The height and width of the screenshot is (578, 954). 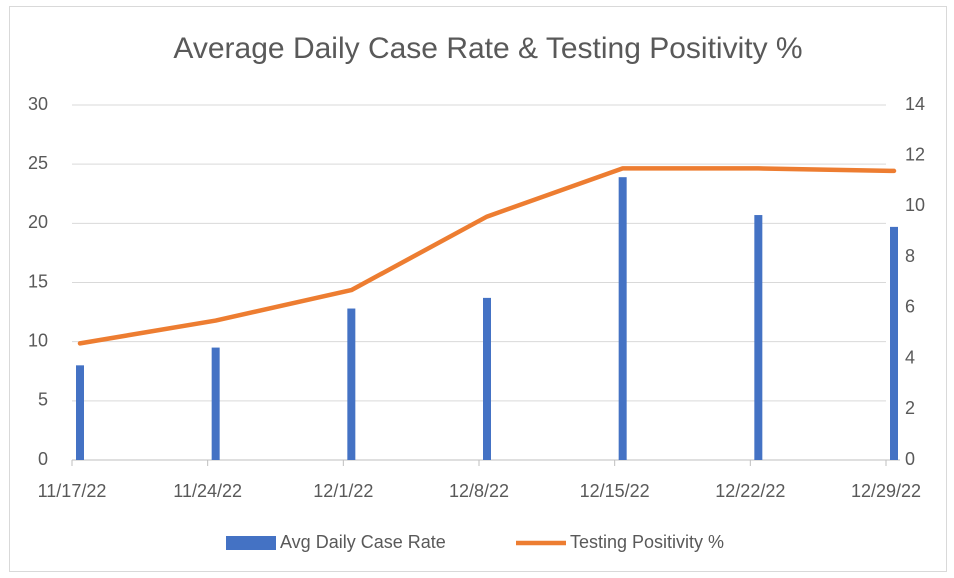 What do you see at coordinates (207, 491) in the screenshot?
I see `x-tick-label: 11/24/22` at bounding box center [207, 491].